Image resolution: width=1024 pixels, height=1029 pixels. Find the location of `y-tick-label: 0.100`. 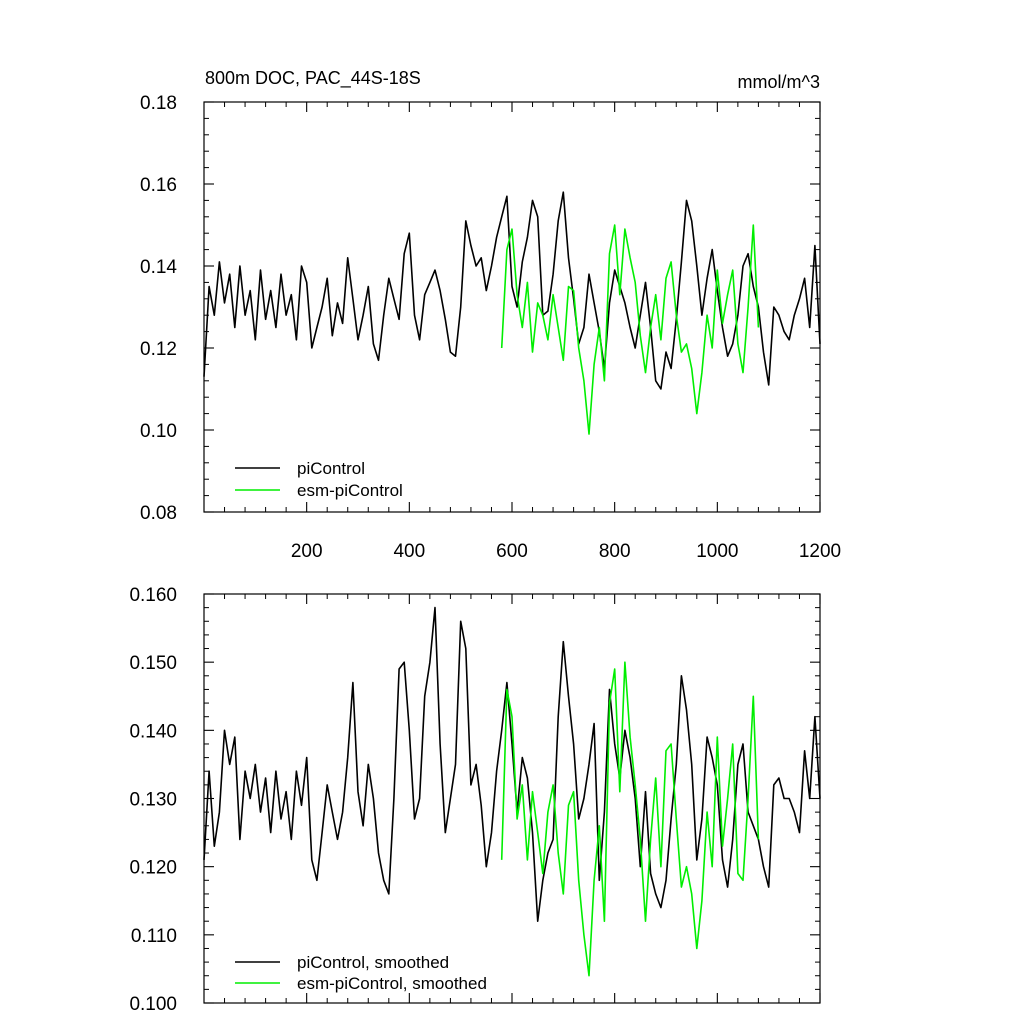

y-tick-label: 0.100 is located at coordinates (153, 1004).